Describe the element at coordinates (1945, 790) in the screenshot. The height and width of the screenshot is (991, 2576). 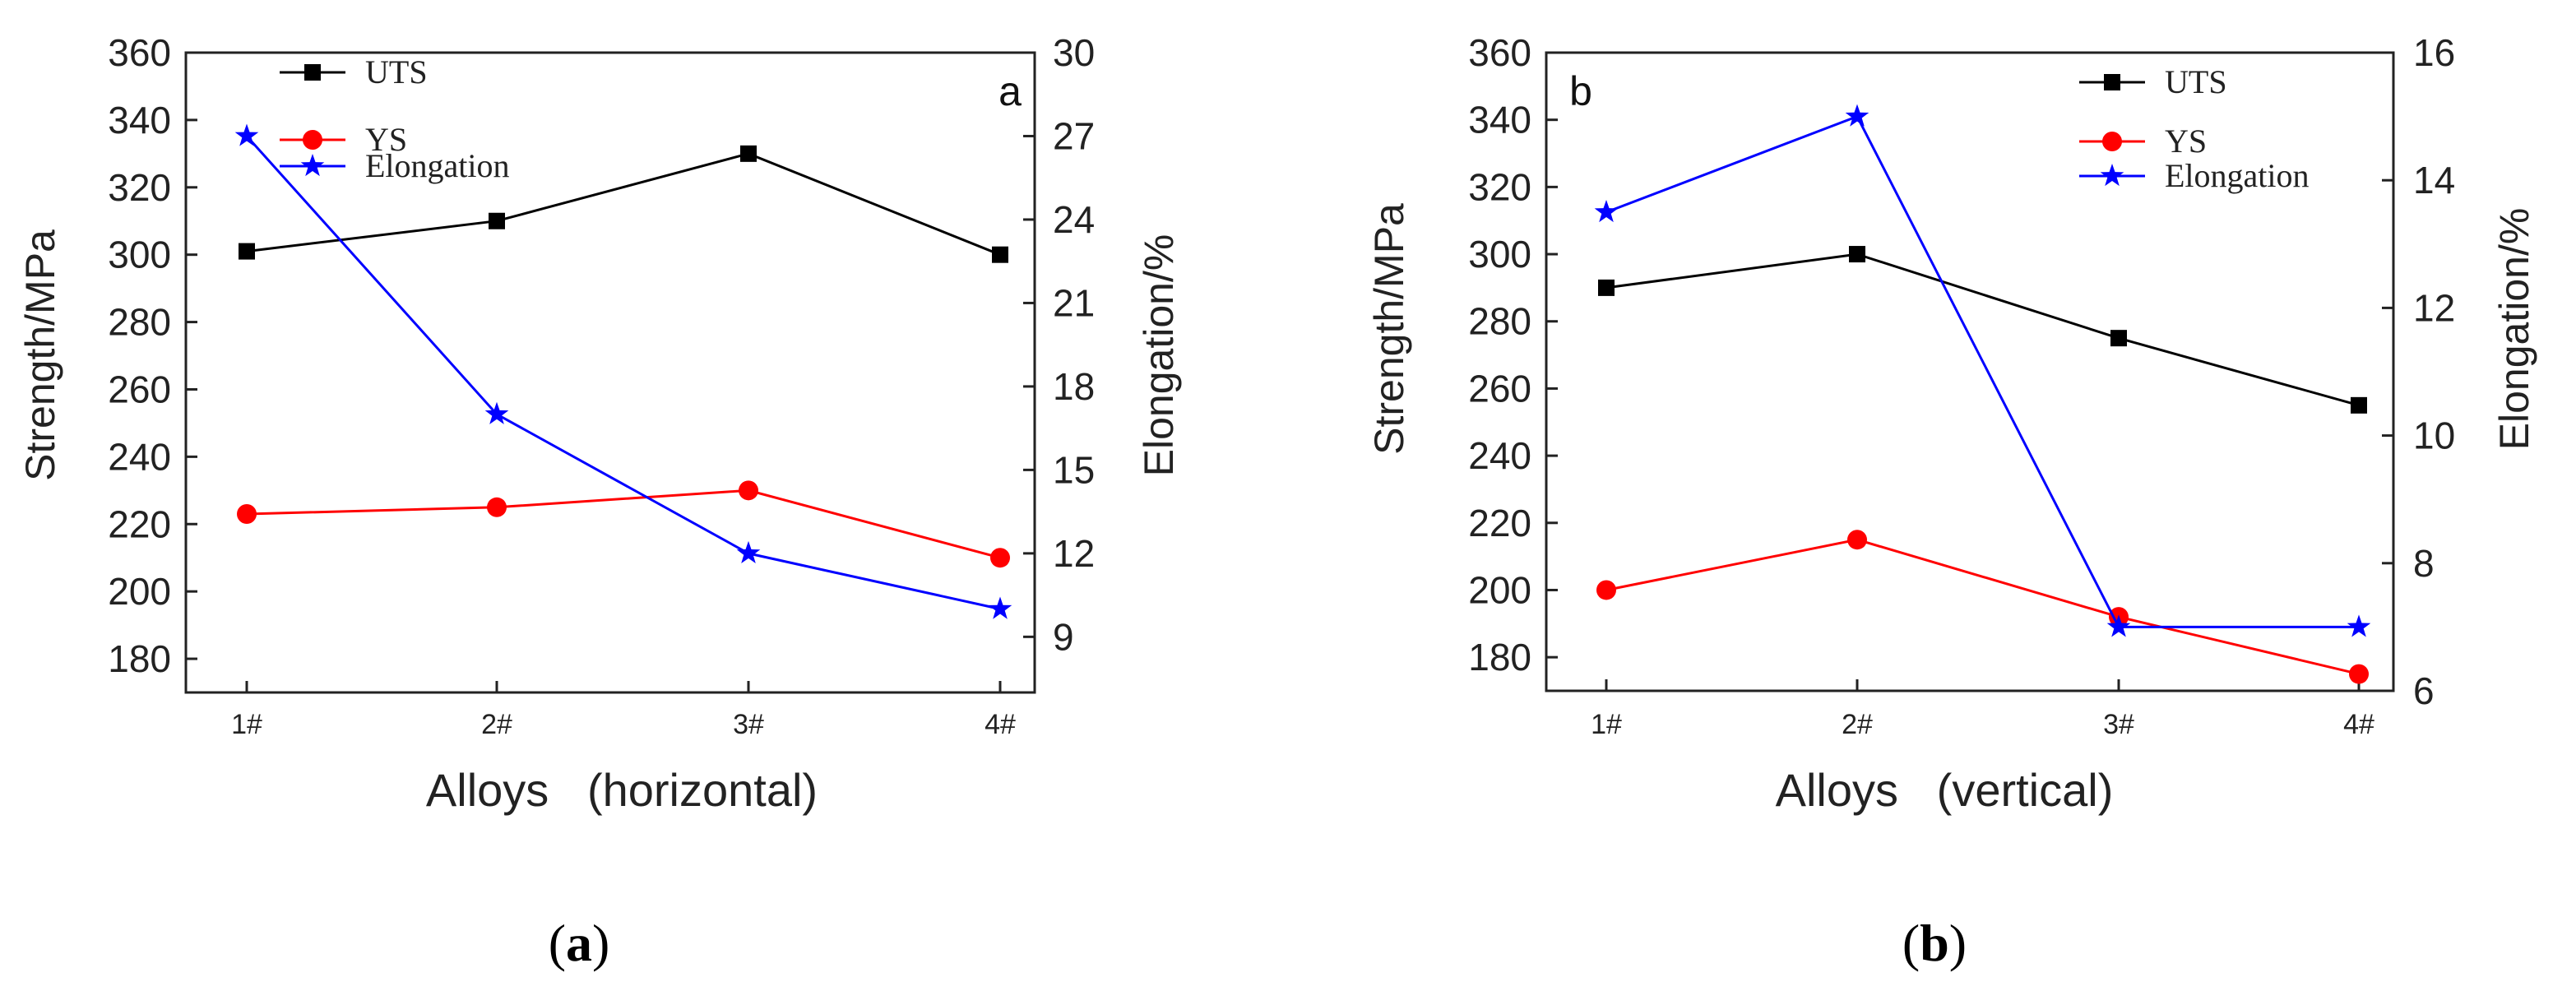
I see `x-axis-label: Alloys (vertical)` at that location.